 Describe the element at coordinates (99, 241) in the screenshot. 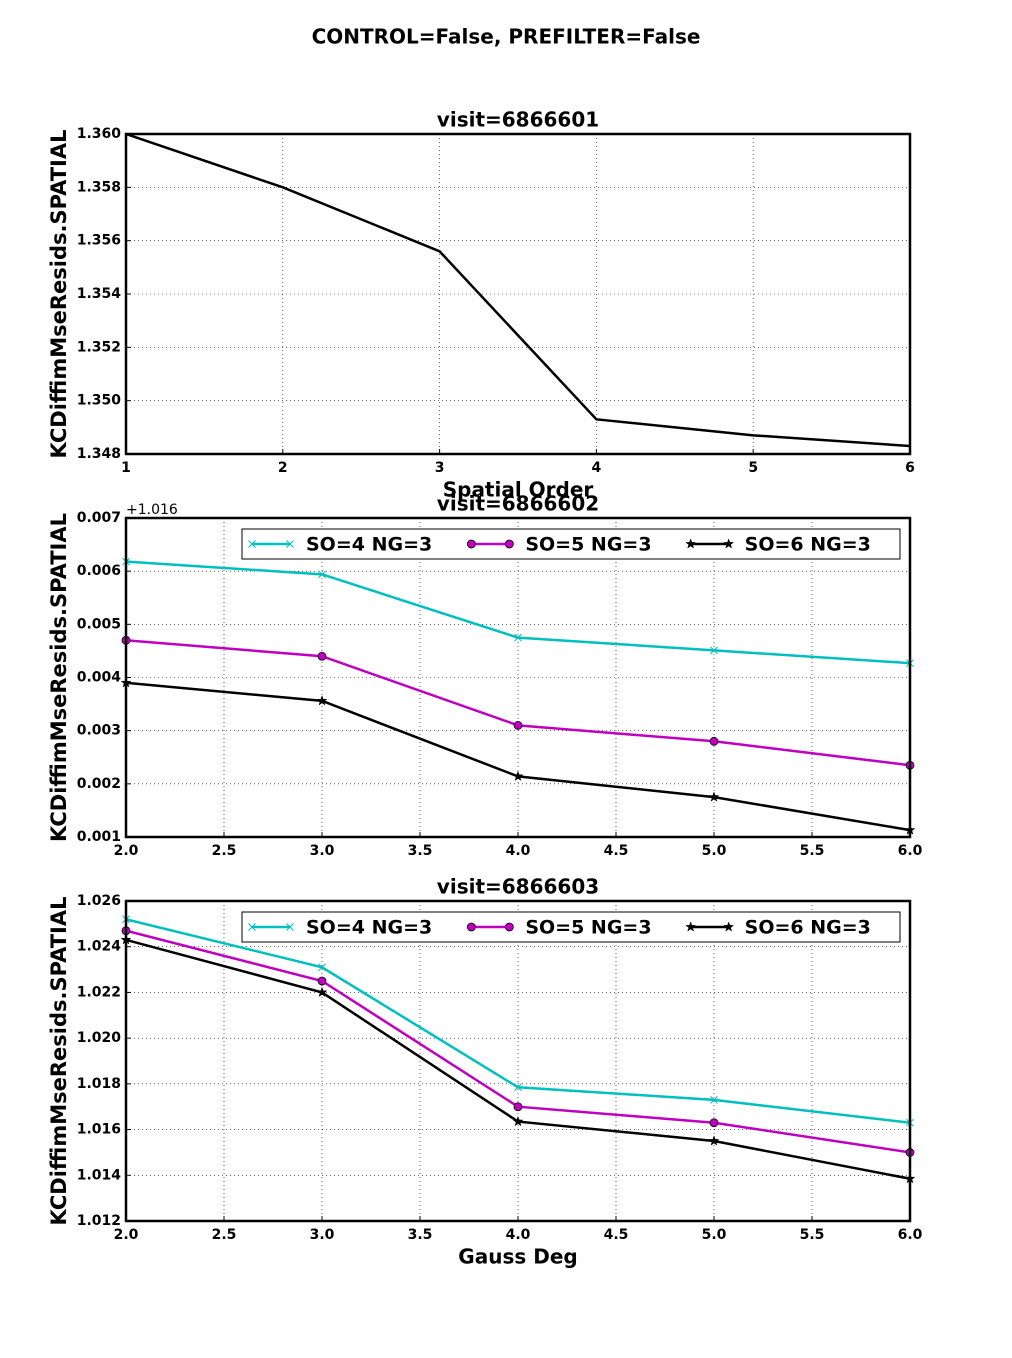

I see `y-tick-label: 1.356` at that location.